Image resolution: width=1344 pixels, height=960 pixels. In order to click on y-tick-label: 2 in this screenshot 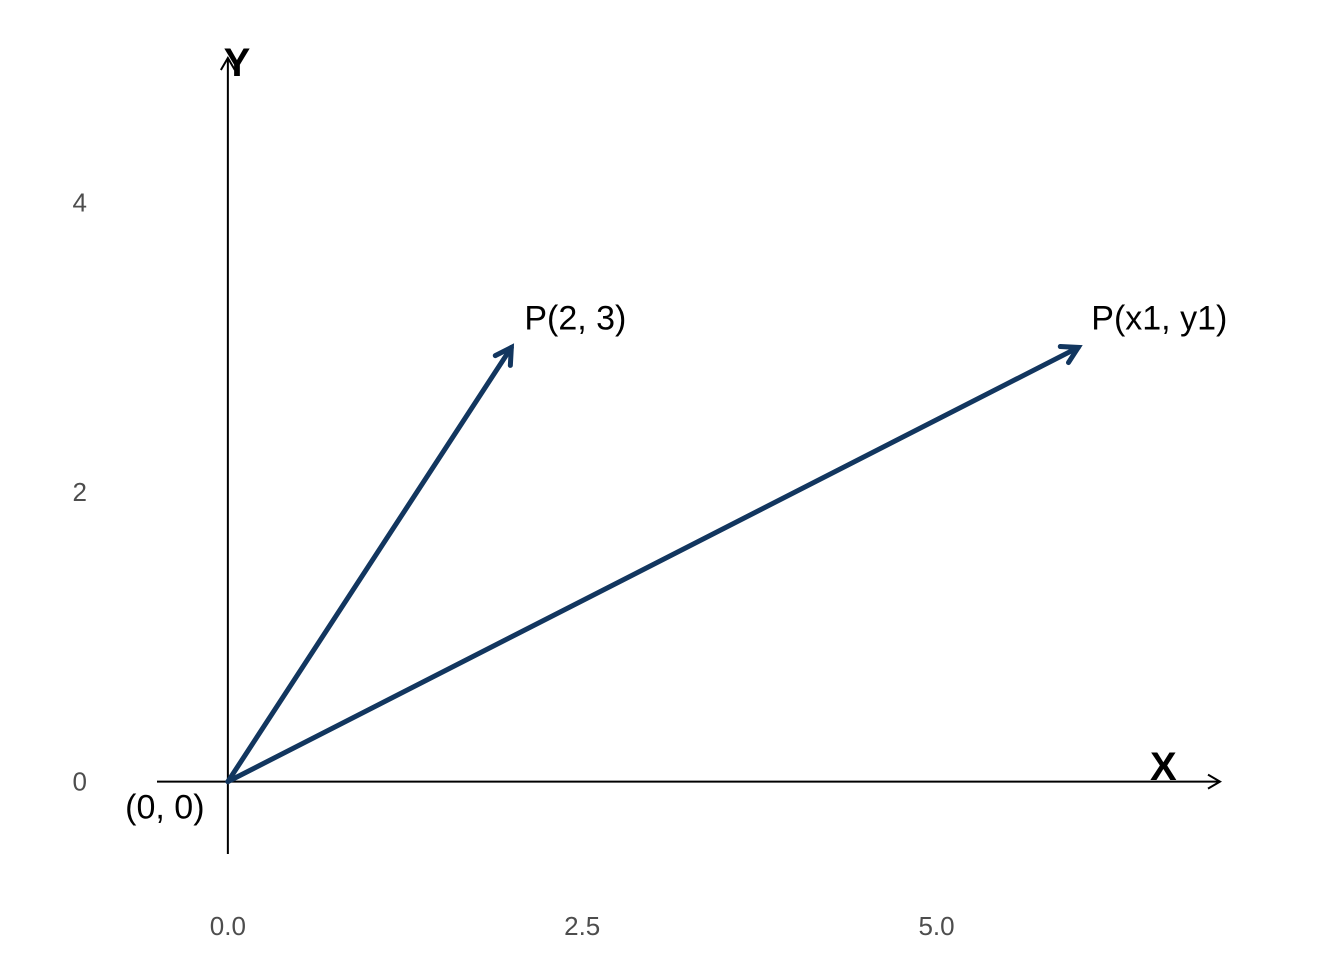, I will do `click(80, 492)`.